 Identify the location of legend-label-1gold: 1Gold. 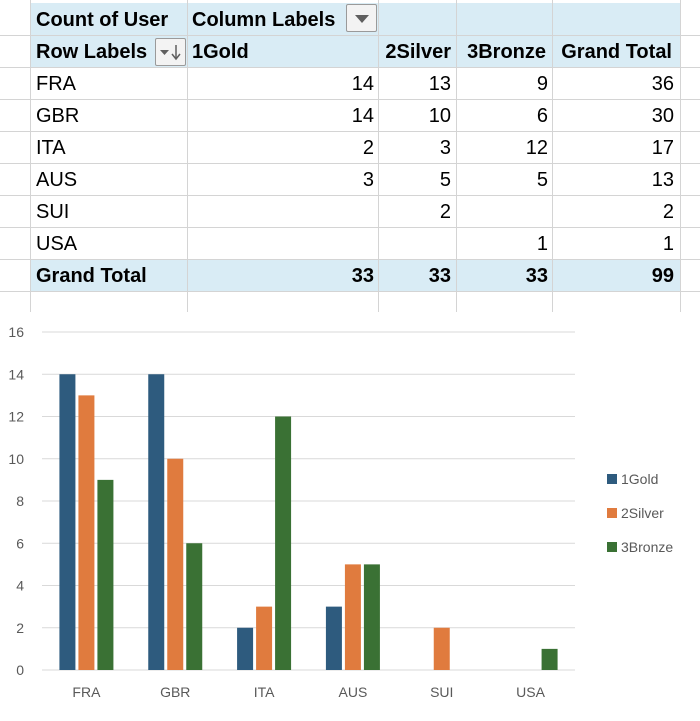
(639, 479).